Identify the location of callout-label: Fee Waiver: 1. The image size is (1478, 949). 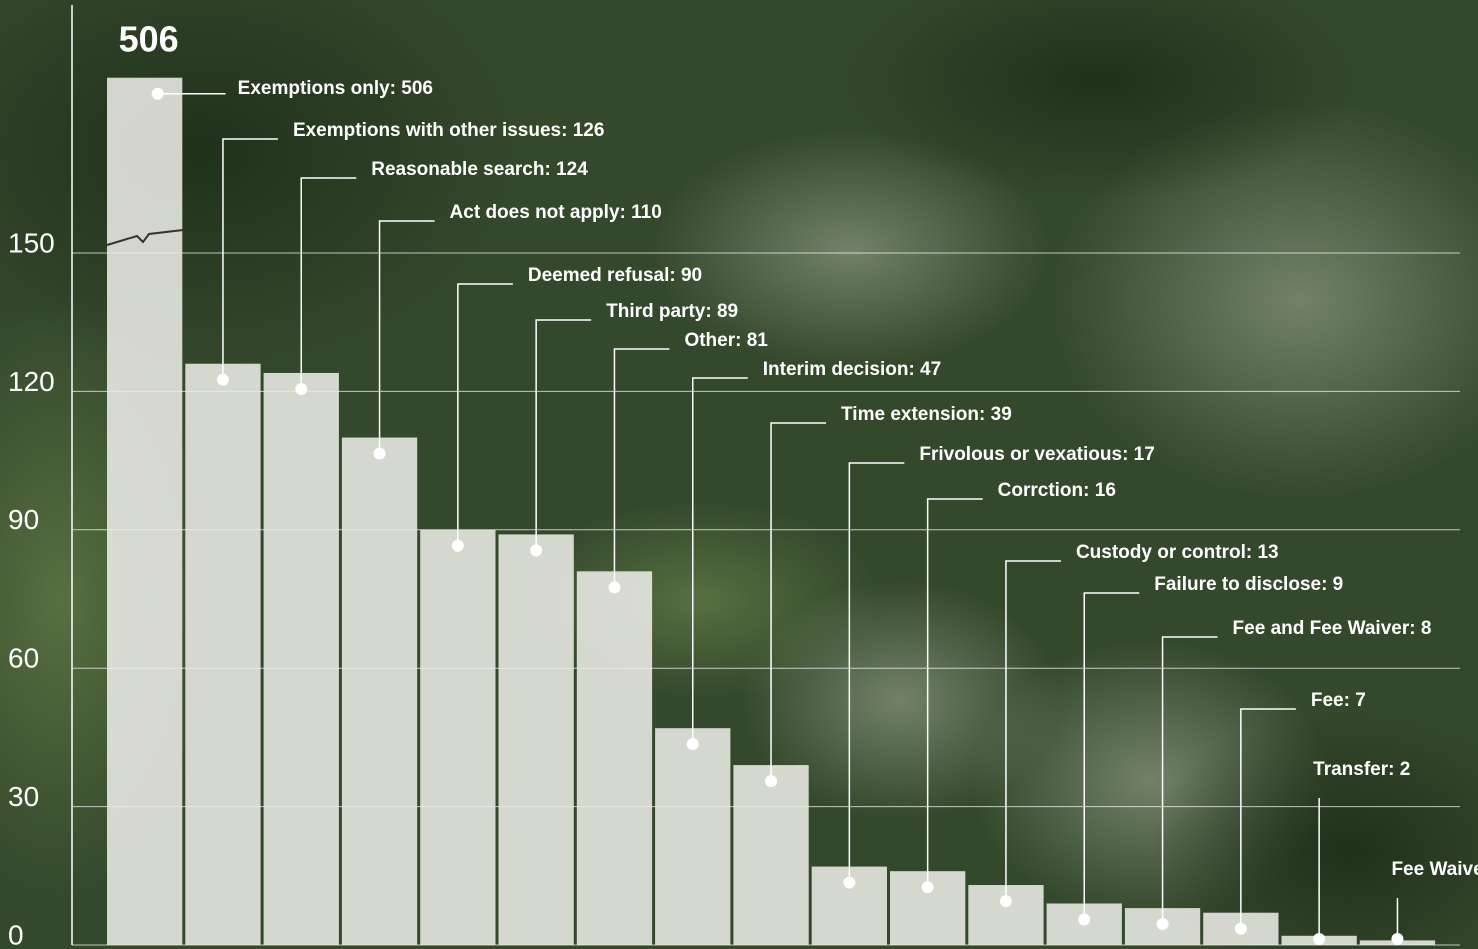
(1434, 869).